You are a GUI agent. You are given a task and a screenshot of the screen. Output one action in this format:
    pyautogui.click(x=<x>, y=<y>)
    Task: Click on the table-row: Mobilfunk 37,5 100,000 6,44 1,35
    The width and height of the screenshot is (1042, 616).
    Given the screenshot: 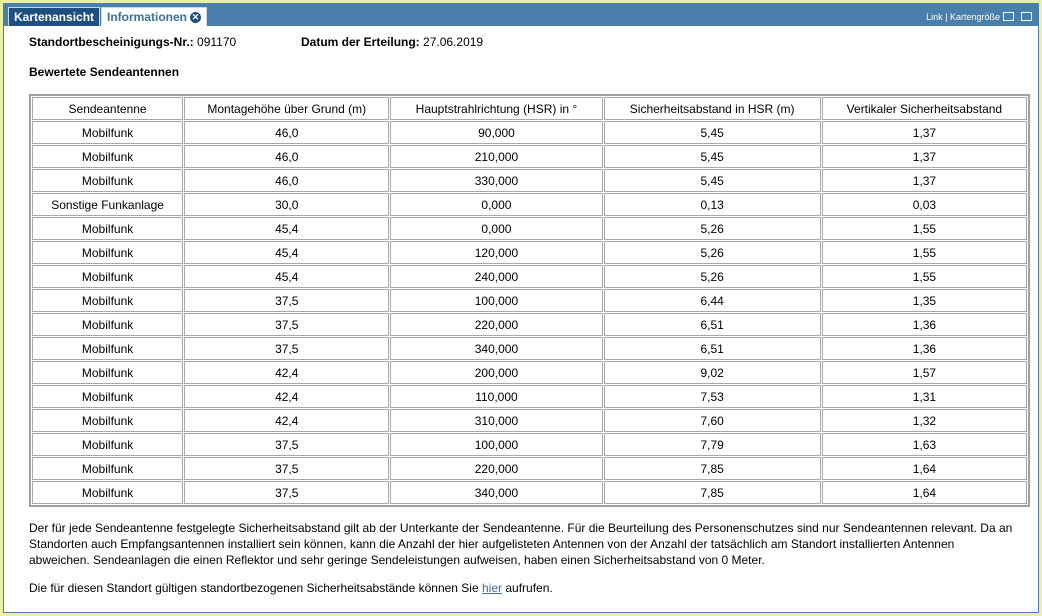 What is the action you would take?
    pyautogui.click(x=529, y=300)
    